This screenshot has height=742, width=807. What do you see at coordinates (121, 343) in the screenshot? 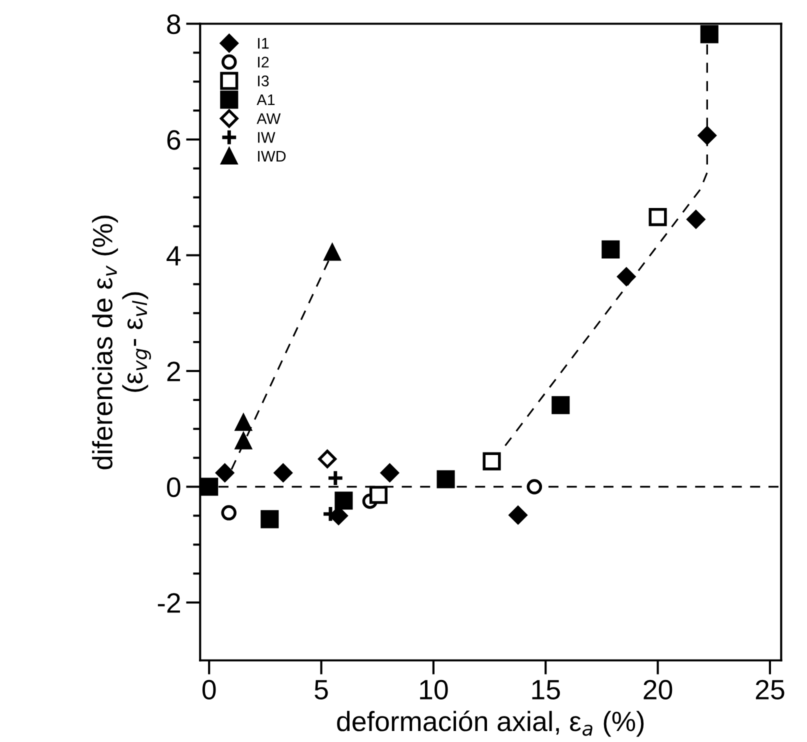
I see `text: diferencias de ε$_{v}$ (%) (ε$_{vg}$- ε$_{vl}$)` at bounding box center [121, 343].